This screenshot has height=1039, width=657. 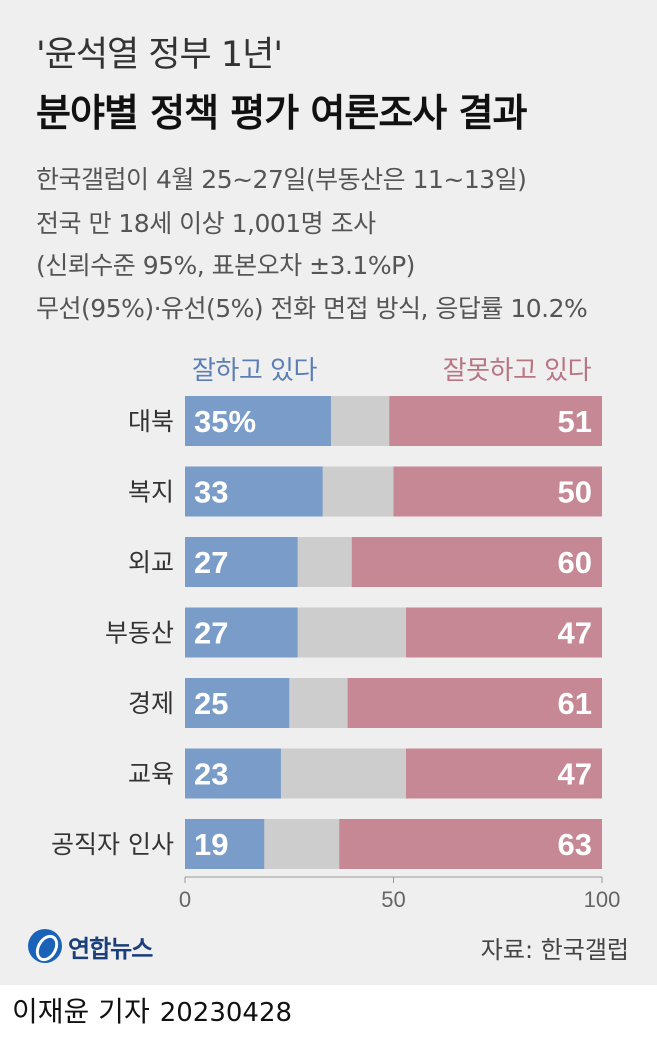 I want to click on value-label-positive: 35%, so click(x=225, y=421).